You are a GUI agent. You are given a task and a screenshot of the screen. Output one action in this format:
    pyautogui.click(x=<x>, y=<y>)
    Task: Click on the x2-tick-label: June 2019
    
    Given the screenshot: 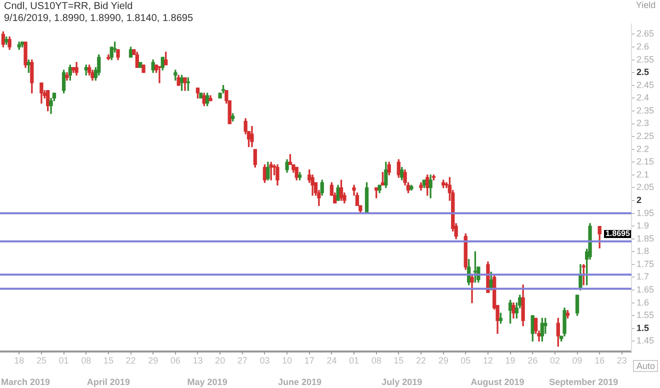 What is the action you would take?
    pyautogui.click(x=300, y=382)
    